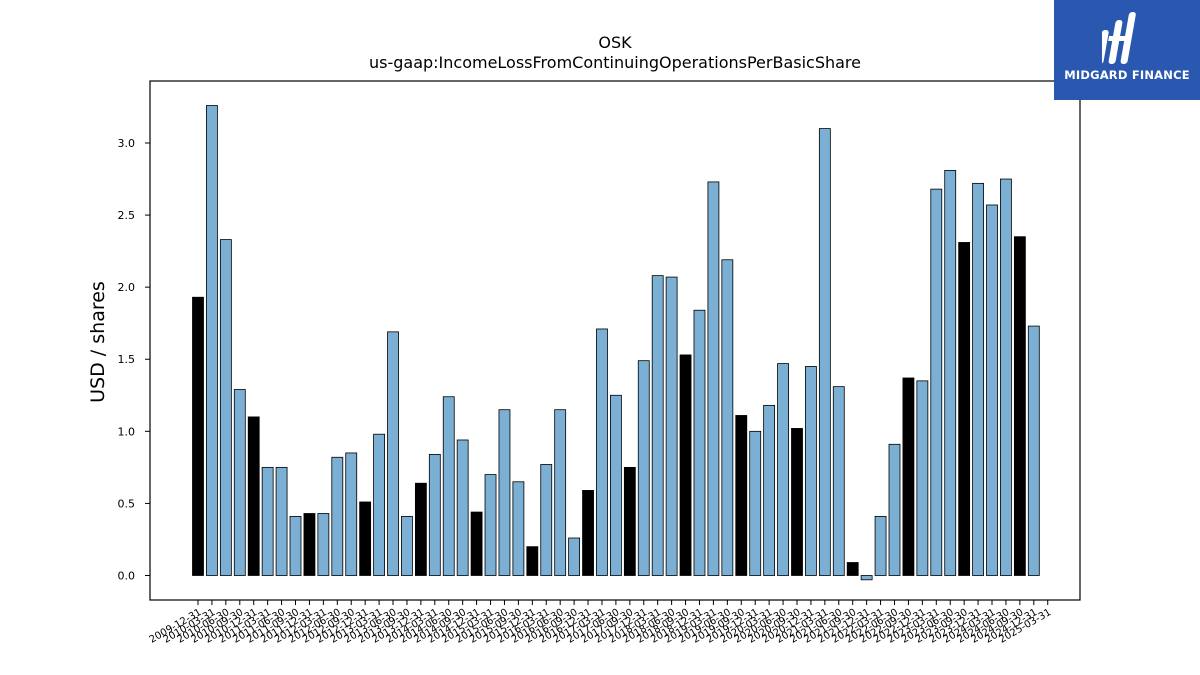  I want to click on y-tick-label: 2.0, so click(127, 287).